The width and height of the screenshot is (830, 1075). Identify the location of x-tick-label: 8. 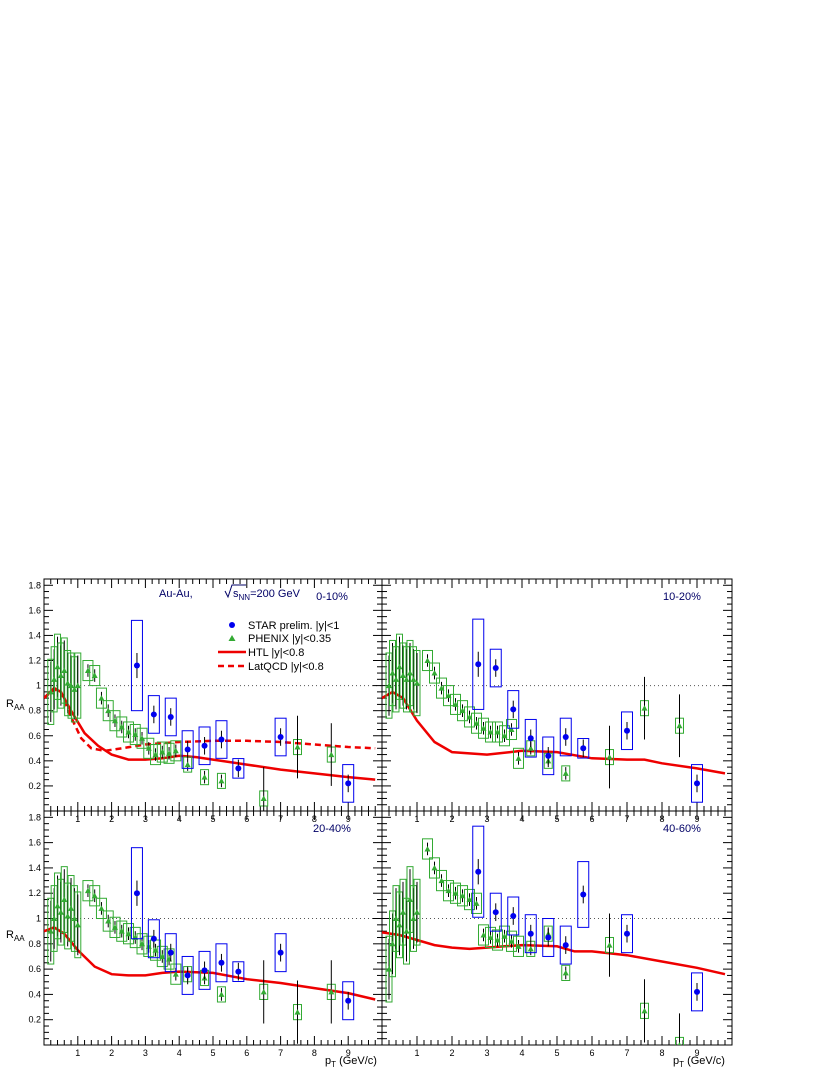
(661, 1053).